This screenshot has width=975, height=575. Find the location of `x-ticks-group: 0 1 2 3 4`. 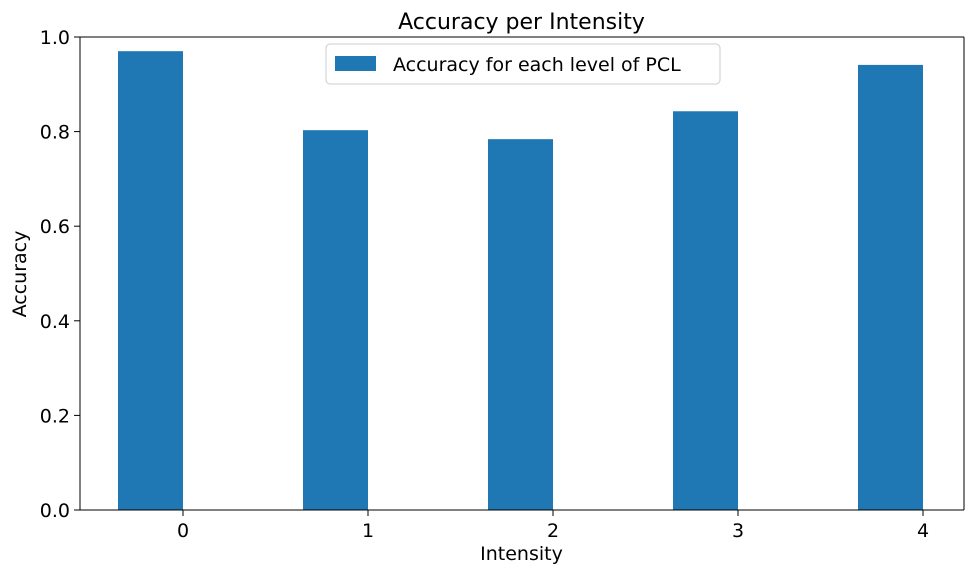

x-ticks-group: 0 1 2 3 4 is located at coordinates (553, 526).